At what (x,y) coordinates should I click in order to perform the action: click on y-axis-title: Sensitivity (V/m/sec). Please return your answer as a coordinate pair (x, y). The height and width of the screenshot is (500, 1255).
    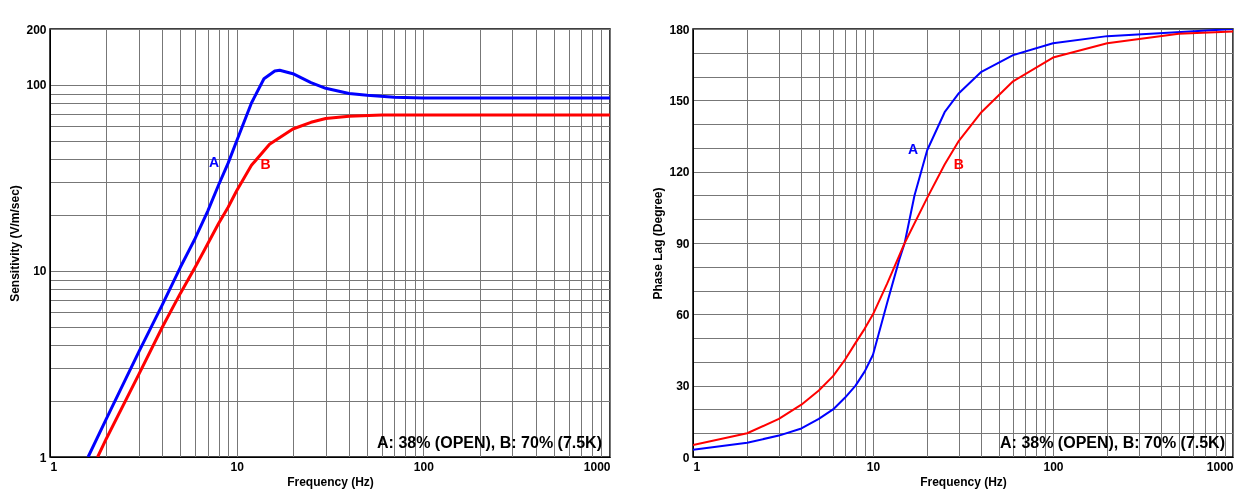
    Looking at the image, I should click on (15, 243).